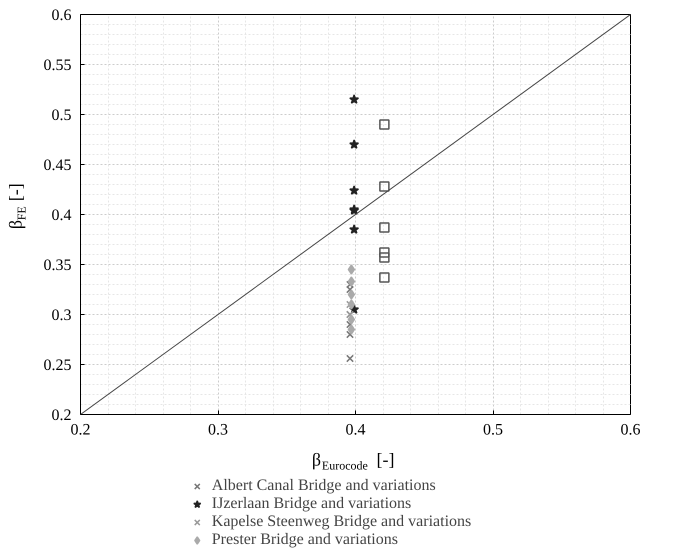 This screenshot has width=684, height=550. Describe the element at coordinates (62, 215) in the screenshot. I see `y-tick-label: 0.4` at that location.